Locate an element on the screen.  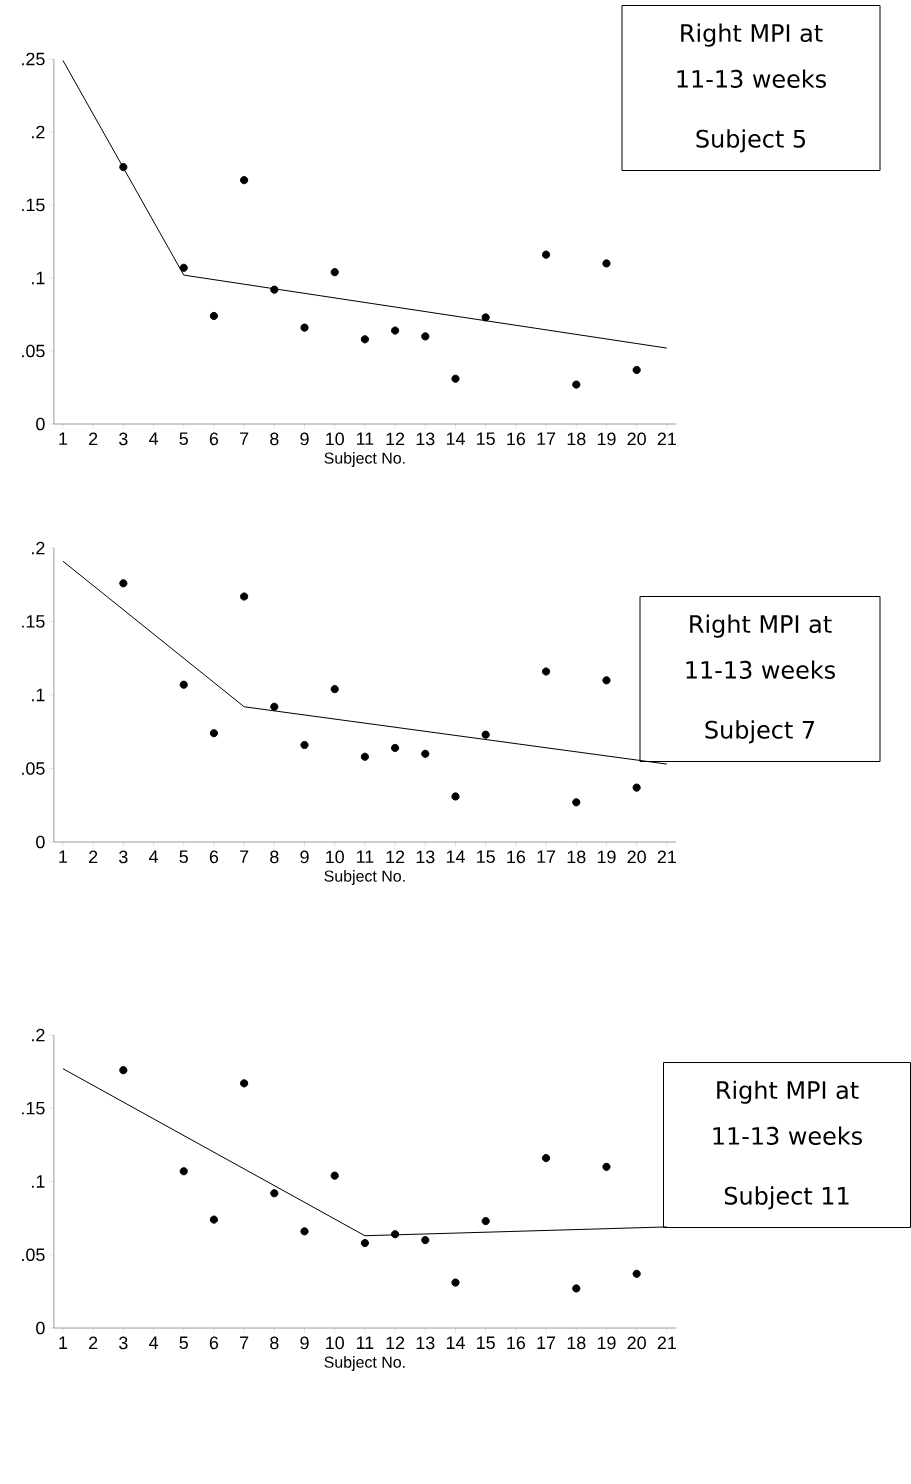
text: Subject 5 is located at coordinates (751, 141).